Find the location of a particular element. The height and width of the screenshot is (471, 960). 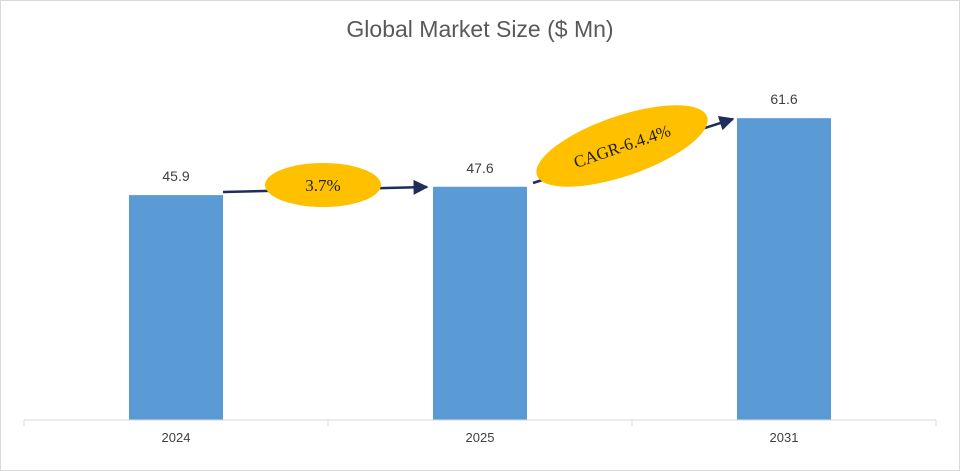

bar-2024 is located at coordinates (176, 307).